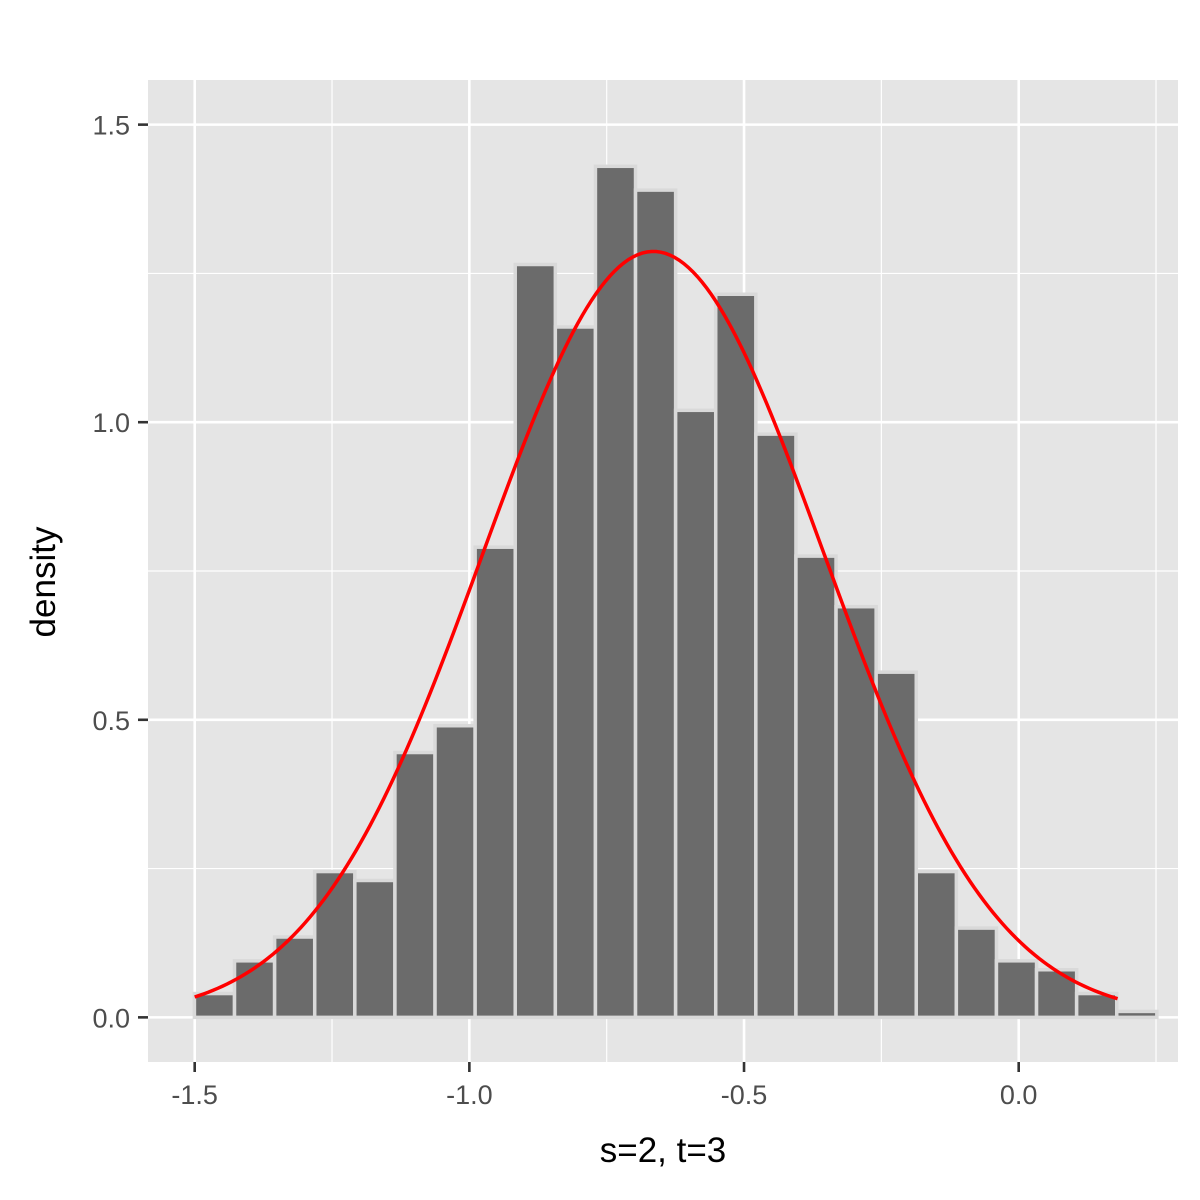 This screenshot has width=1200, height=1200. I want to click on y-tick-label: 0.0, so click(111, 1018).